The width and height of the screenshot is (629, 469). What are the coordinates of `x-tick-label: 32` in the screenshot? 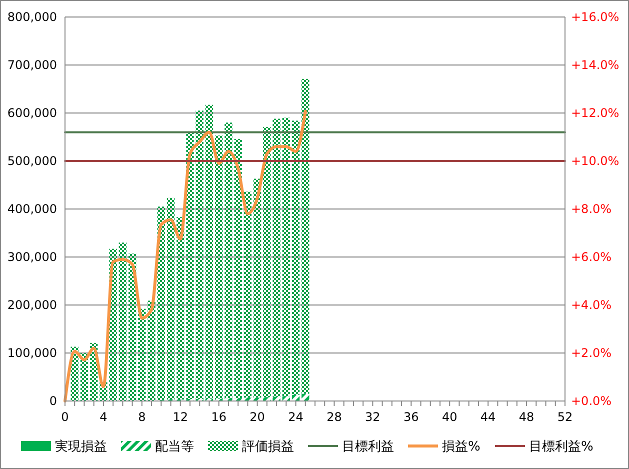 It's located at (372, 417).